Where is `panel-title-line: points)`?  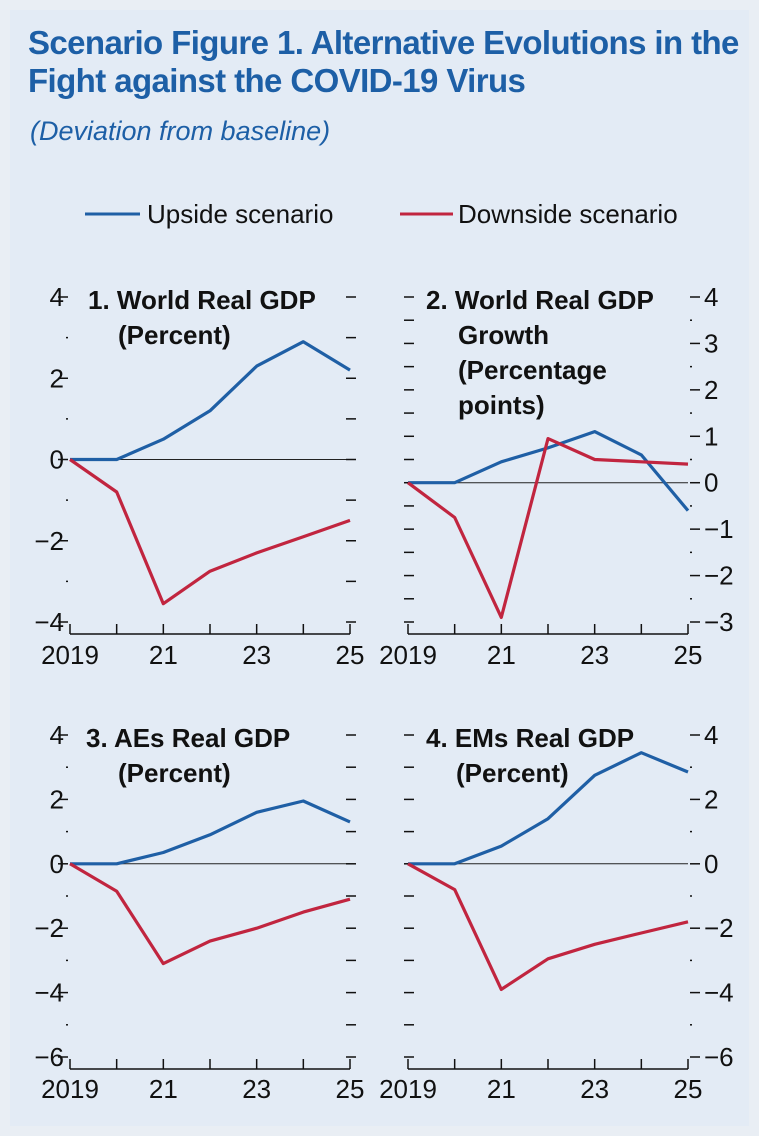
panel-title-line: points) is located at coordinates (501, 405).